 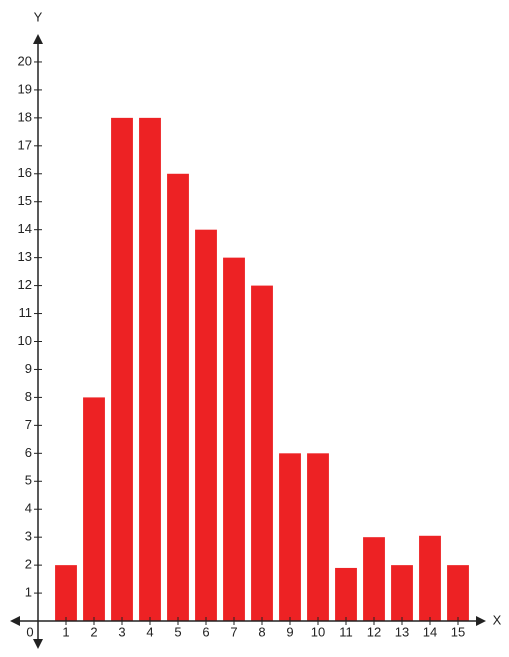 What do you see at coordinates (25, 144) in the screenshot?
I see `y-tick-label: 17` at bounding box center [25, 144].